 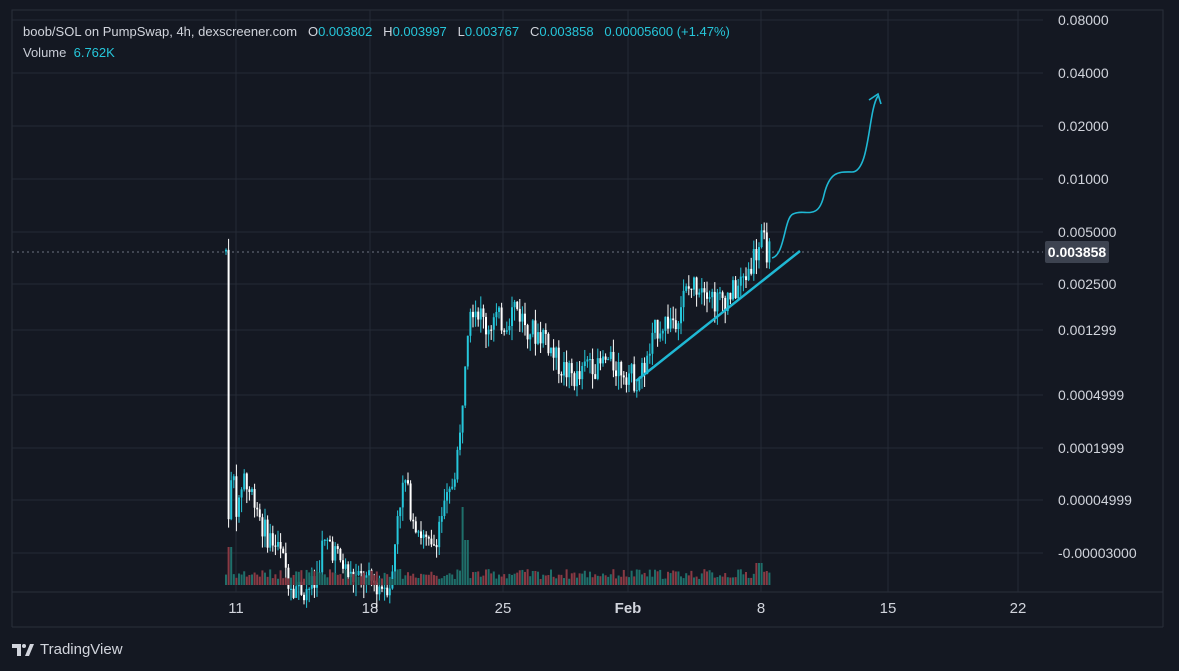 What do you see at coordinates (875, 98) in the screenshot?
I see `projection-arrowhead` at bounding box center [875, 98].